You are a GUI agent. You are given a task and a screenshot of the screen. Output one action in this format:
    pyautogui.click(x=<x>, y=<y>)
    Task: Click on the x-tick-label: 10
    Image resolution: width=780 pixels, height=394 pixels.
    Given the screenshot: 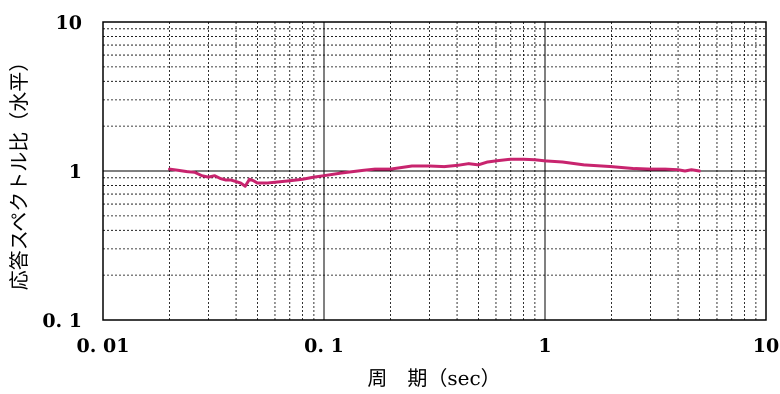 What is the action you would take?
    pyautogui.click(x=766, y=346)
    